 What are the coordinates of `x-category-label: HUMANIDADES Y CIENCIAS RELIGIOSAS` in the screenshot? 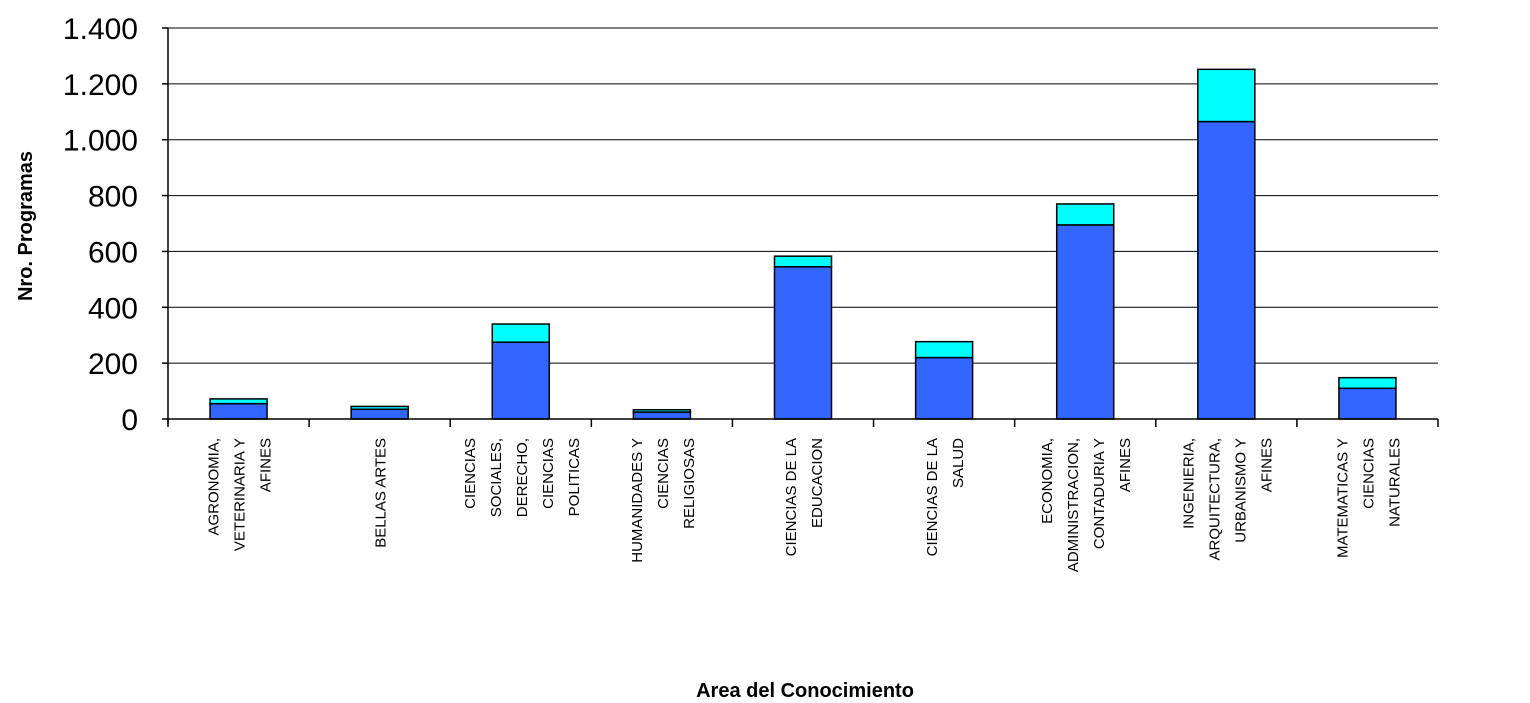 It's located at (663, 500).